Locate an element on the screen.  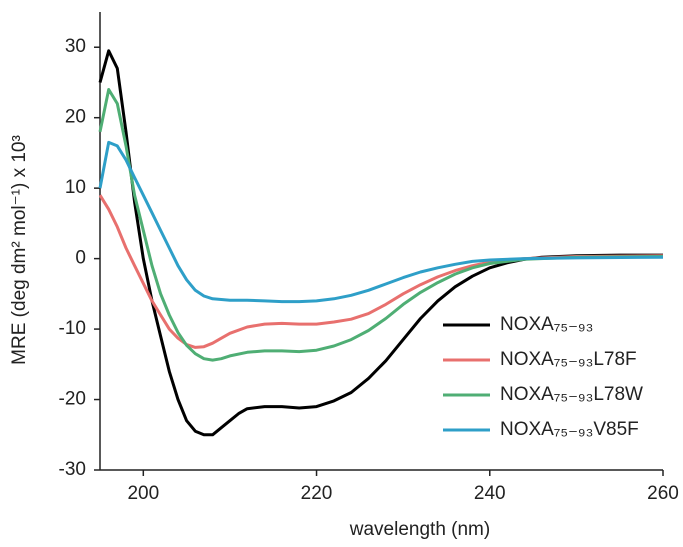
legend-label: NOXA₇₅₋₉₃V85F is located at coordinates (569, 429).